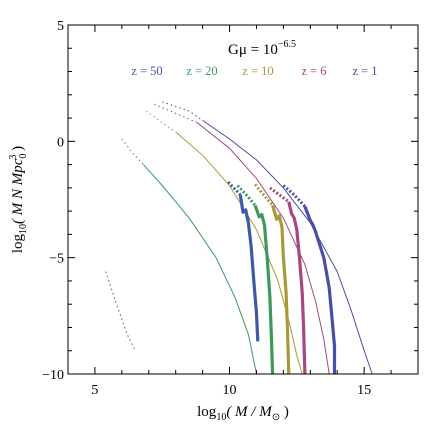 The width and height of the screenshot is (429, 430). Describe the element at coordinates (364, 390) in the screenshot. I see `x-tick-label: 15` at that location.